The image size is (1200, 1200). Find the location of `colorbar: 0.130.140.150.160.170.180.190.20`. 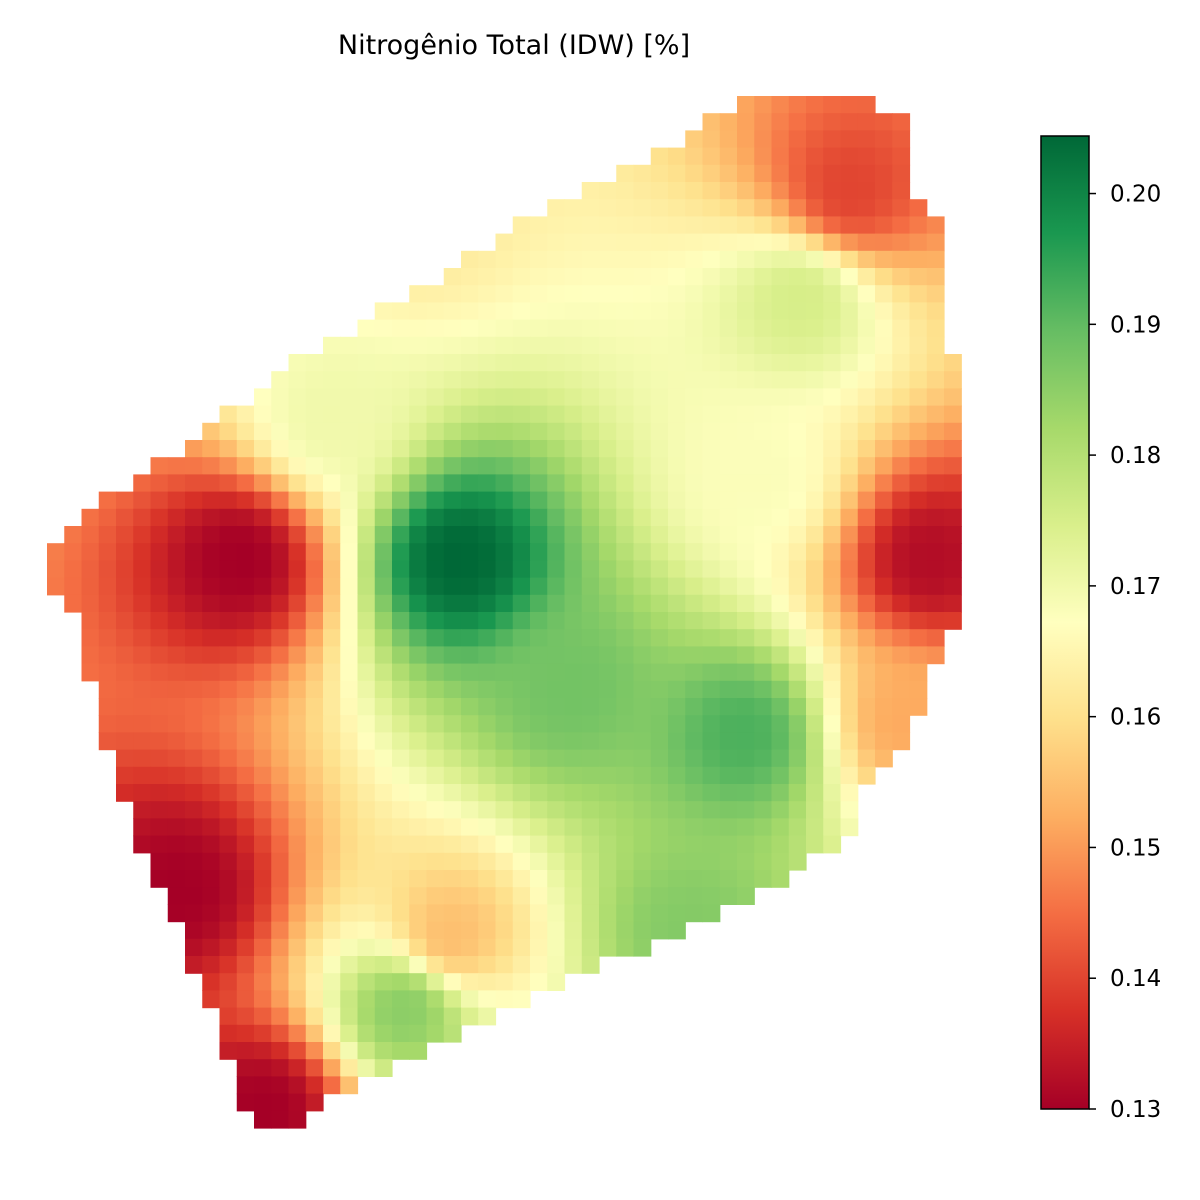

colorbar: 0.130.140.150.160.170.180.190.20 is located at coordinates (1100, 629).